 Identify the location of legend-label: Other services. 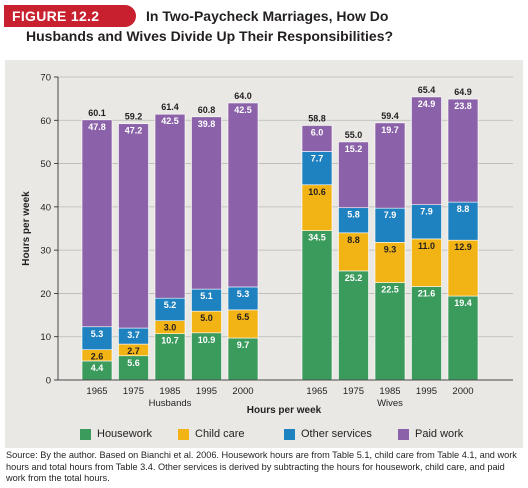
(336, 434).